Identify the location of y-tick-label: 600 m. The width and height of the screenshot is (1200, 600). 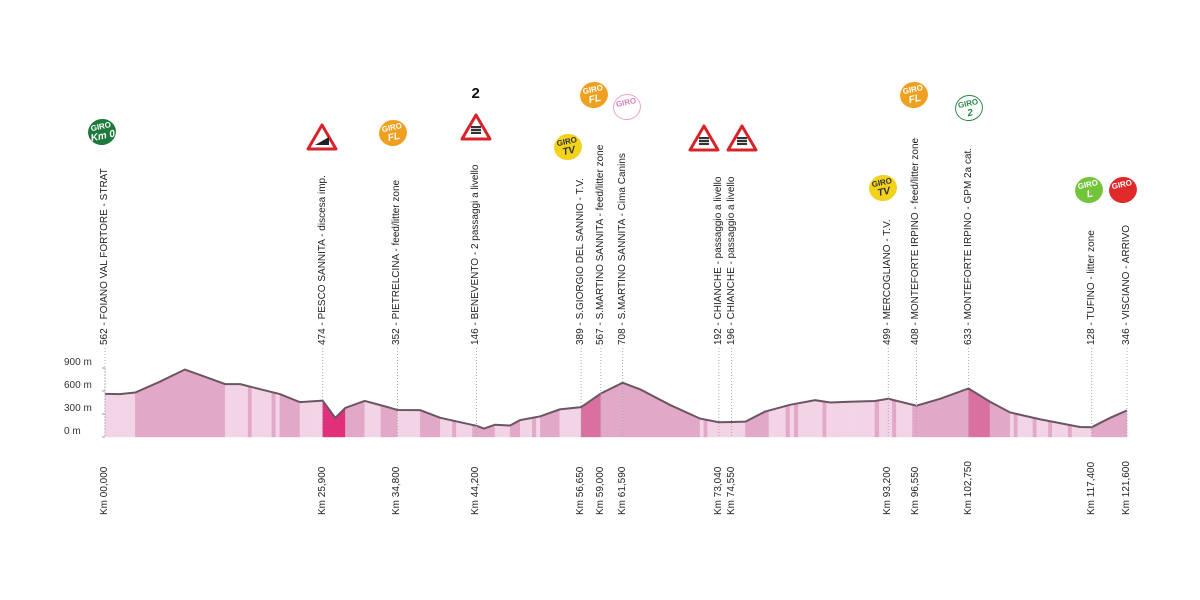
(78, 385).